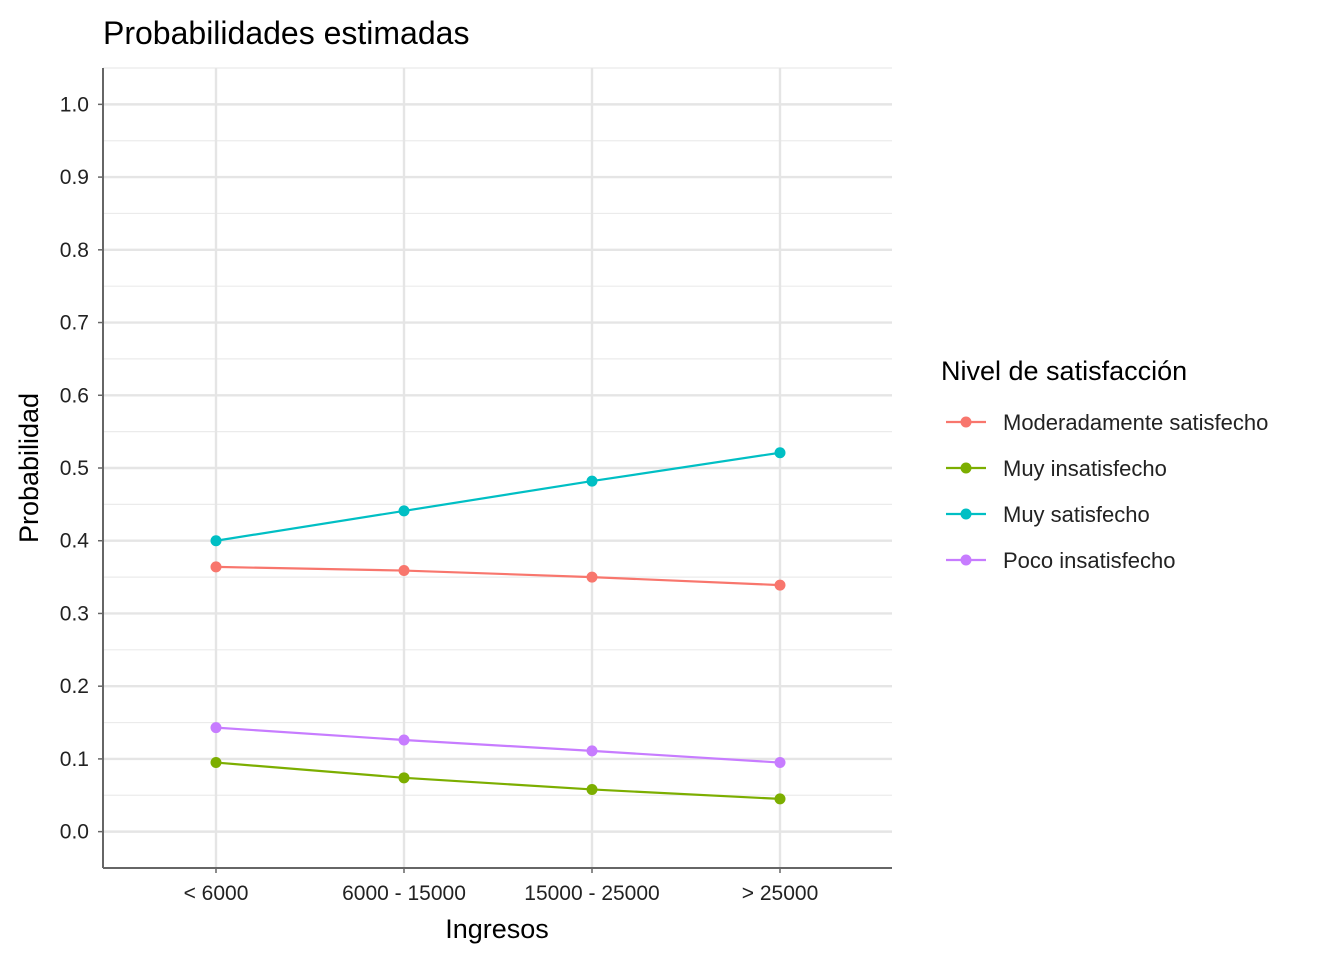 The image size is (1344, 965). What do you see at coordinates (75, 541) in the screenshot?
I see `y-tick-label: 0.4` at bounding box center [75, 541].